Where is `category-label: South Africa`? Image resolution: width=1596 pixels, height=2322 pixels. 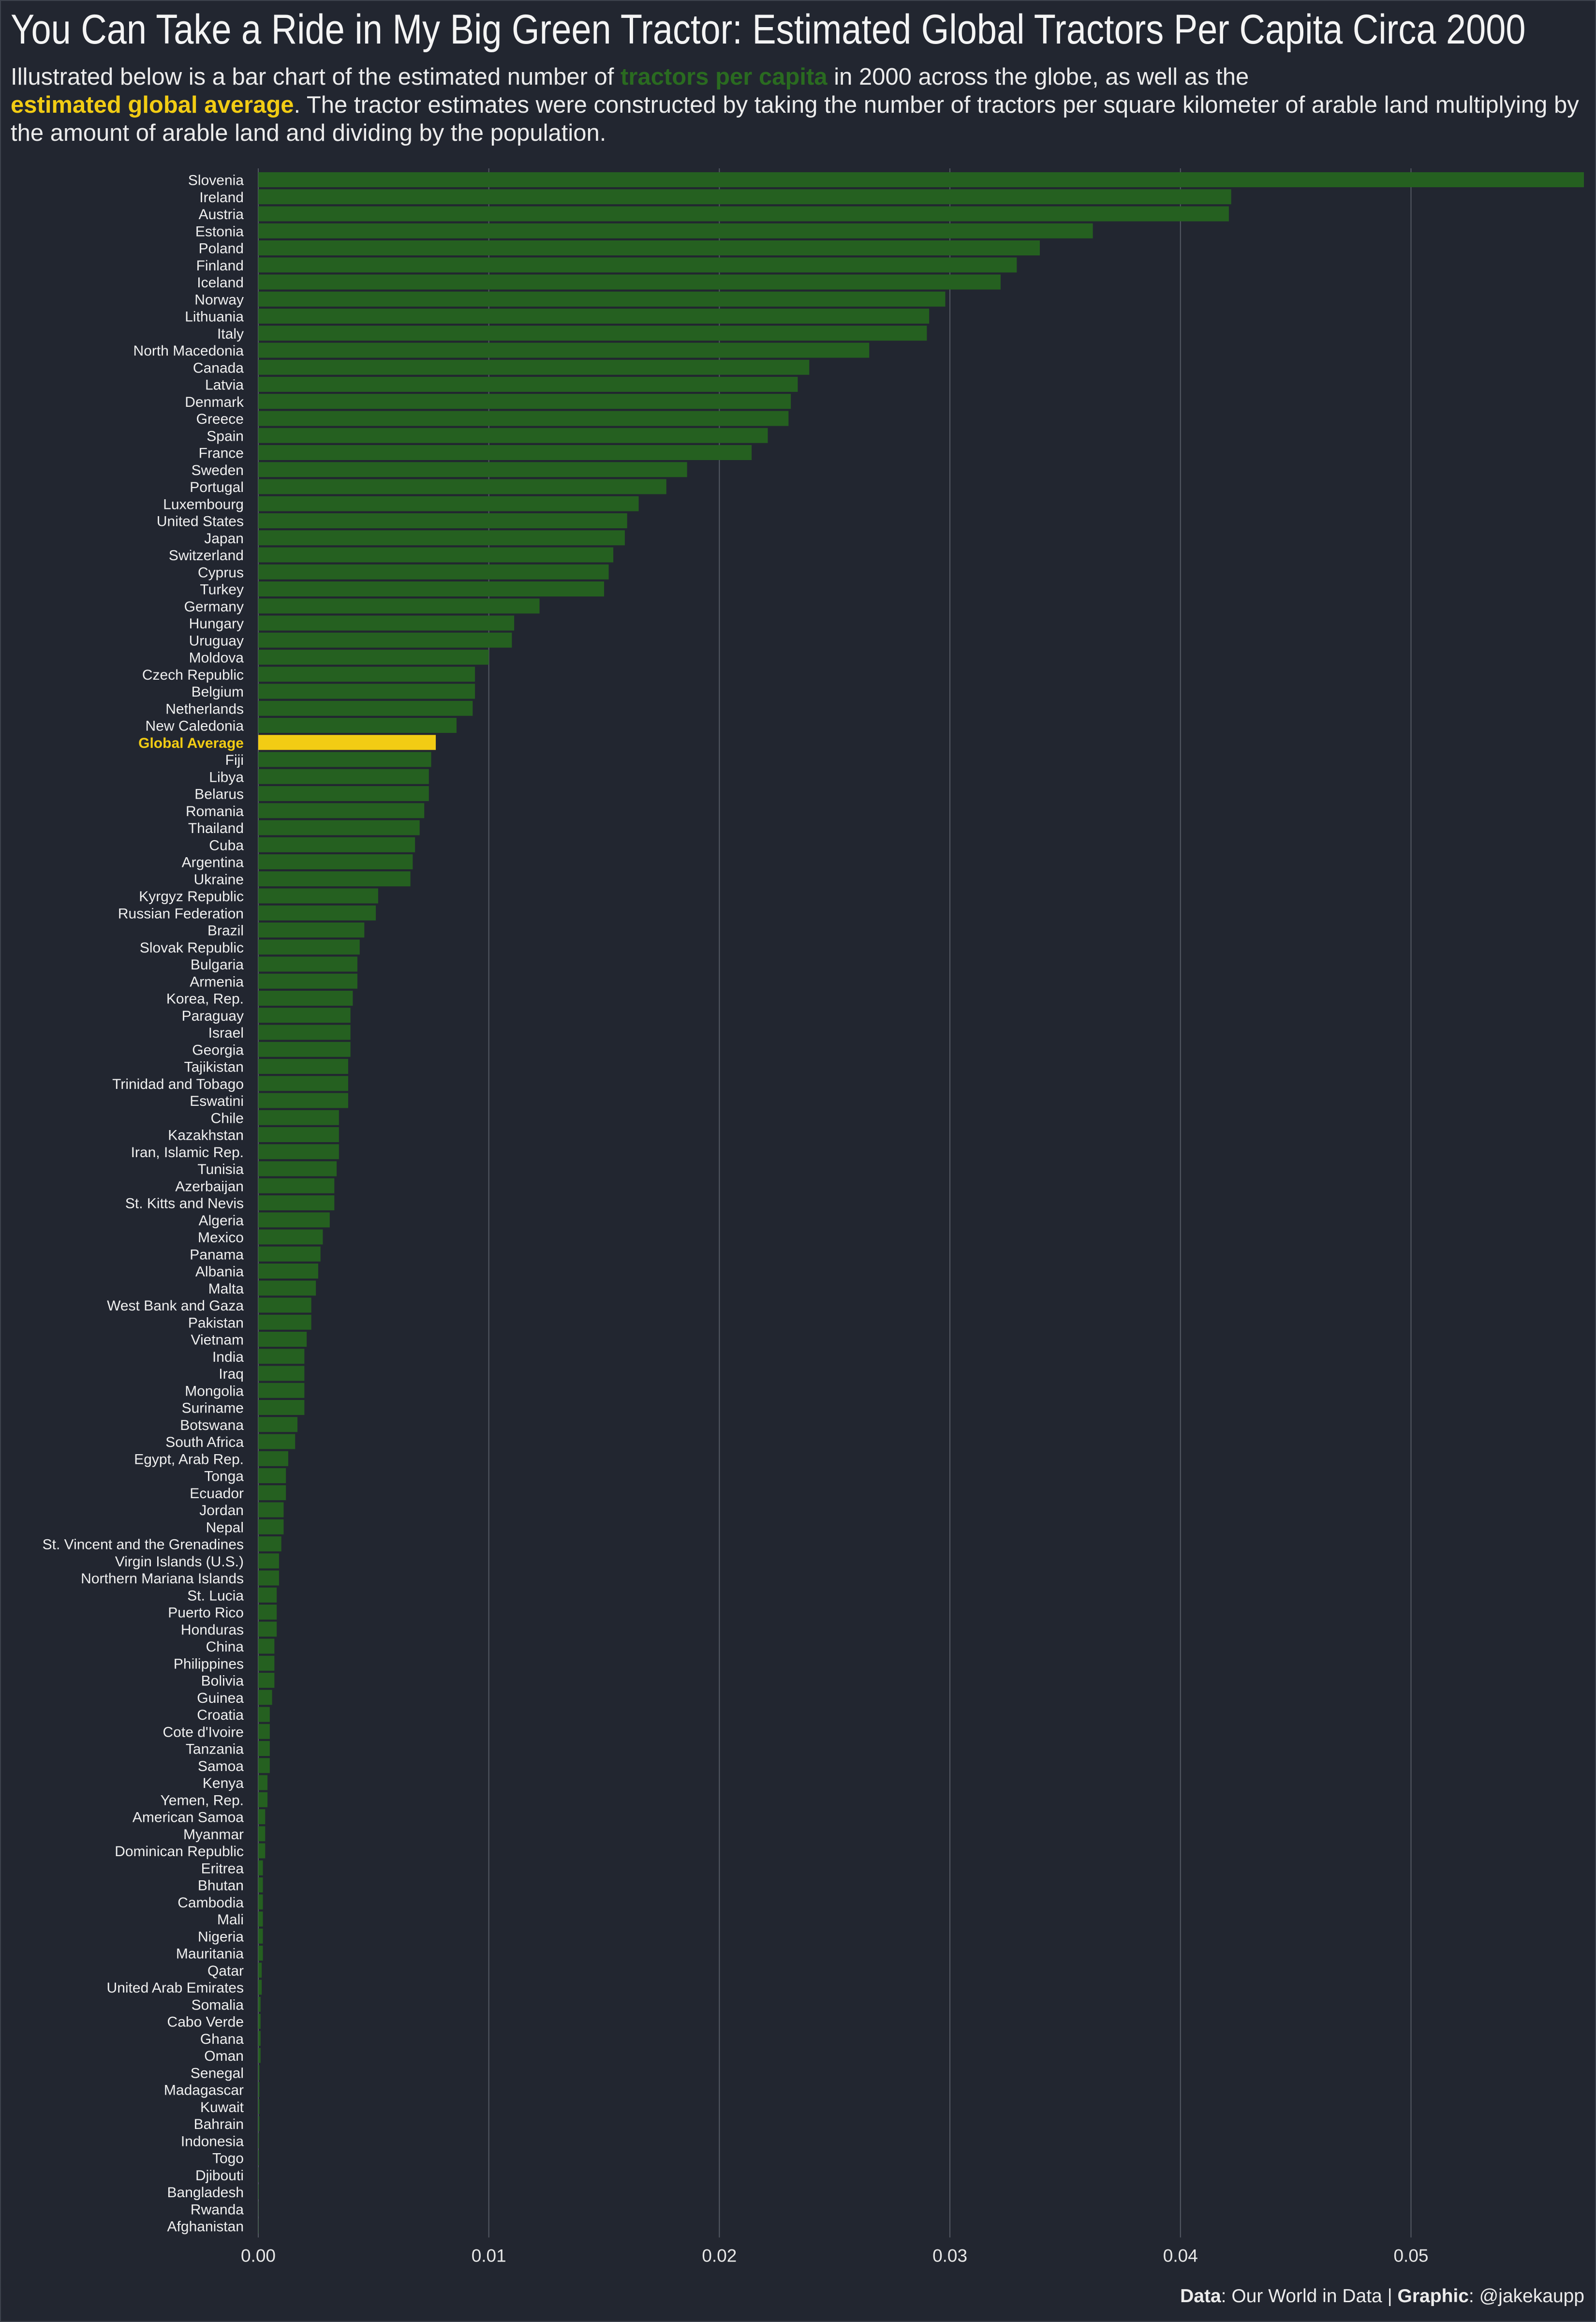
category-label: South Africa is located at coordinates (204, 1442).